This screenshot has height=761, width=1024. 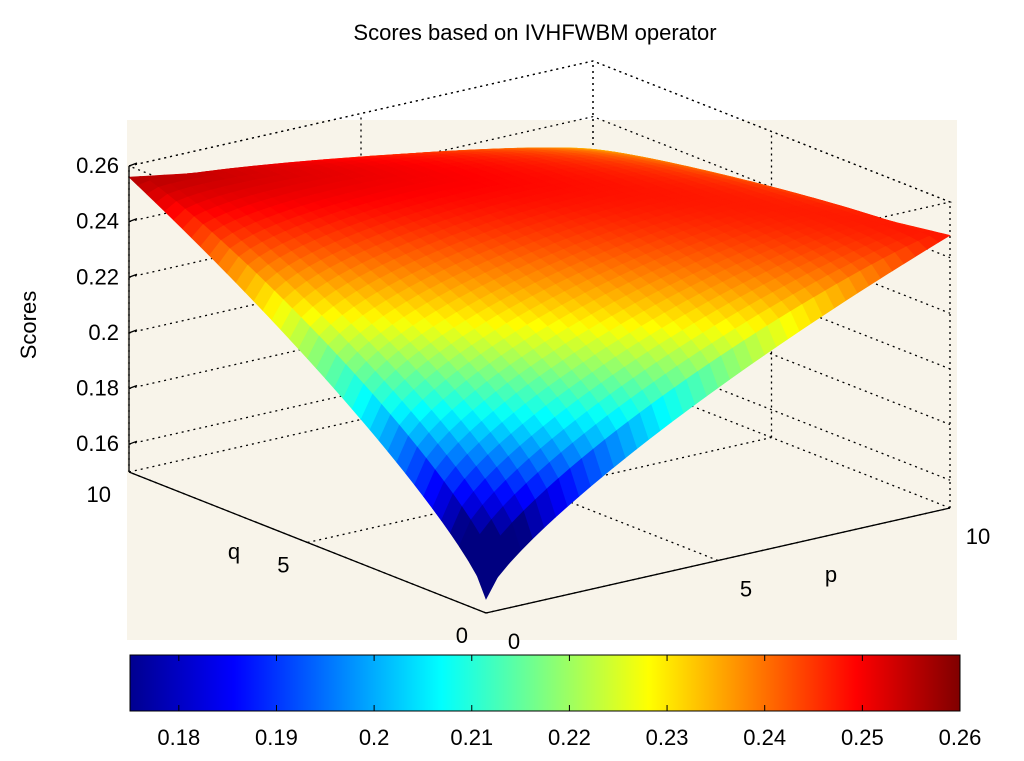 I want to click on p-axis-line, so click(x=718, y=560).